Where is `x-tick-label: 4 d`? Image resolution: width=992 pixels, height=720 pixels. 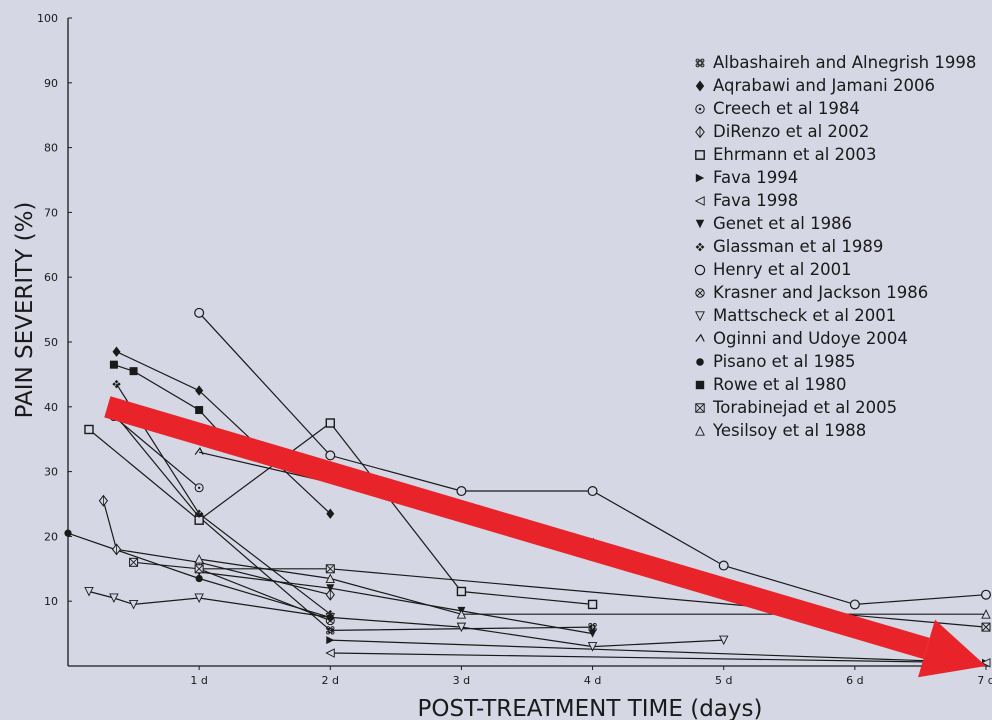 x-tick-label: 4 d is located at coordinates (592, 680).